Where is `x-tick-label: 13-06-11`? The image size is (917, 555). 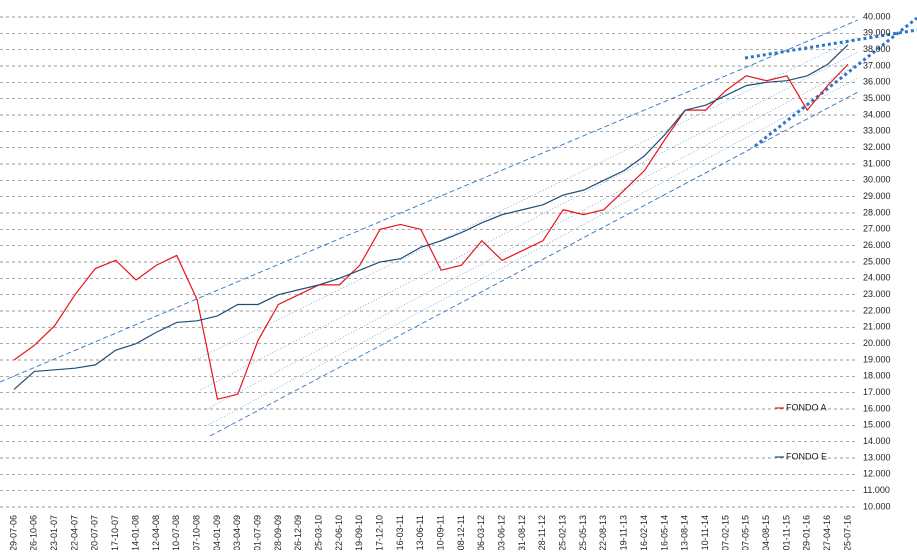 x-tick-label: 13-06-11 is located at coordinates (420, 532).